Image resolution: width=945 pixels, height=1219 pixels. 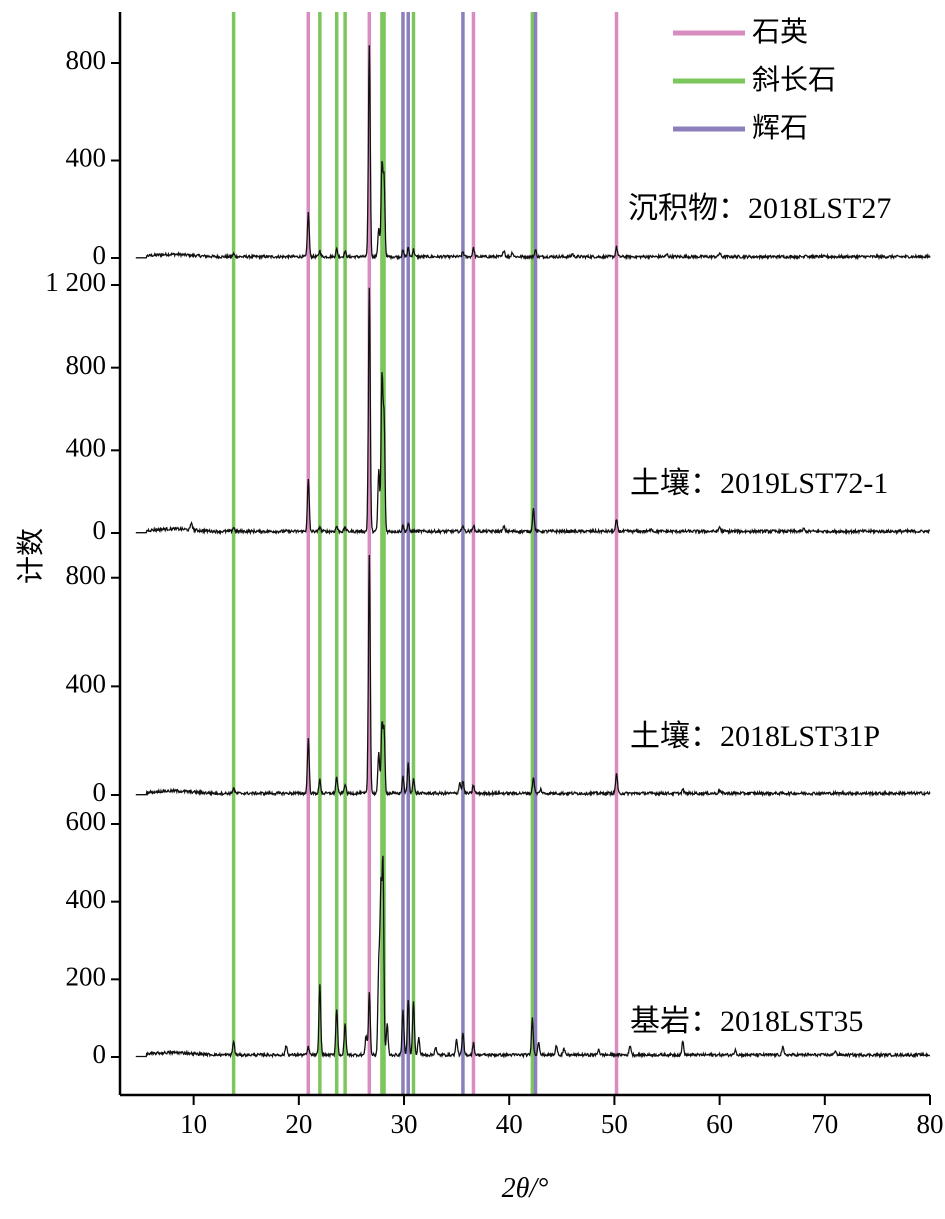 What do you see at coordinates (509, 1124) in the screenshot?
I see `x-tick-label-3: 40` at bounding box center [509, 1124].